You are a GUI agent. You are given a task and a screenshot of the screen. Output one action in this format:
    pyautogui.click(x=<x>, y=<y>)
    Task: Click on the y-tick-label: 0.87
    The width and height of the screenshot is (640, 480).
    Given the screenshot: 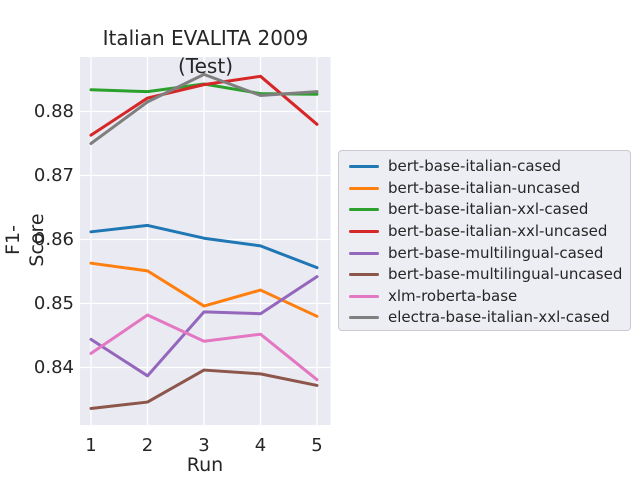 What is the action you would take?
    pyautogui.click(x=53, y=175)
    